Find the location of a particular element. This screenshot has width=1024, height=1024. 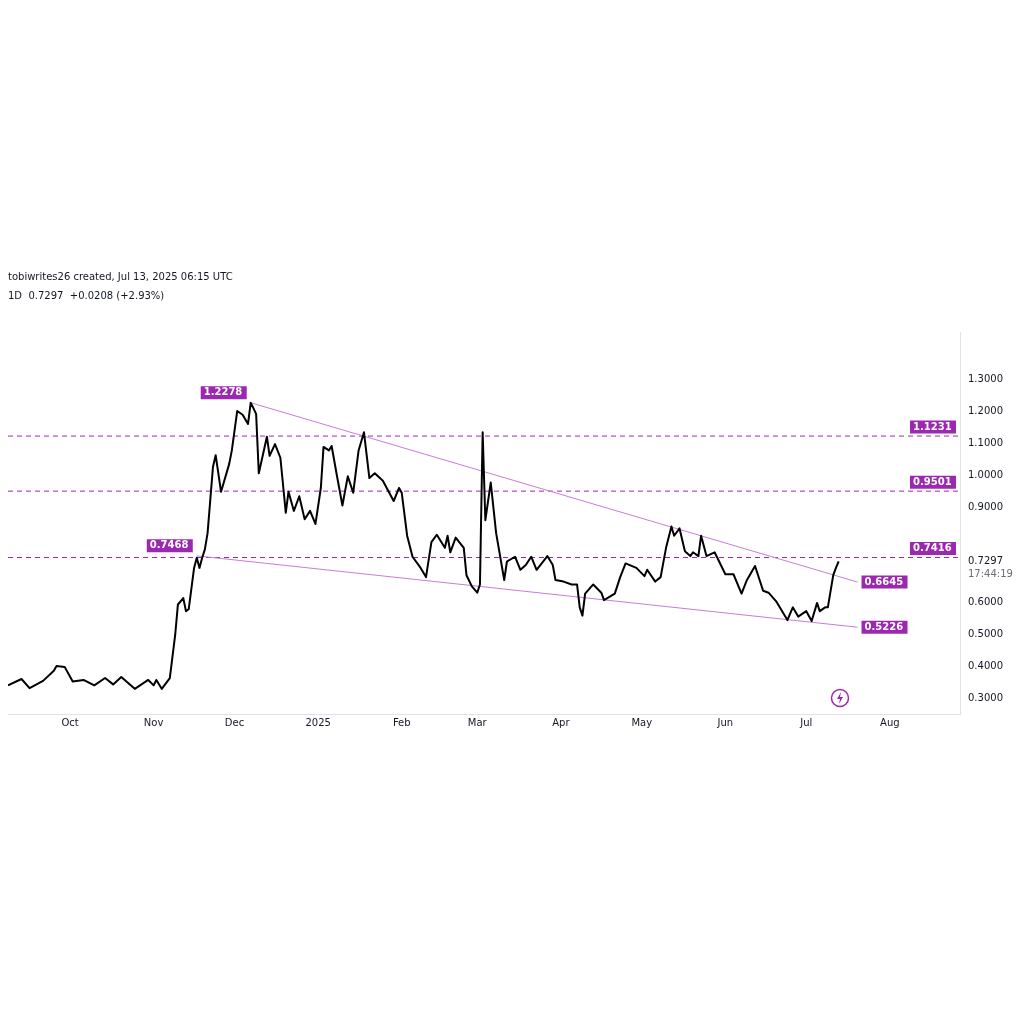

chart-subtitle: tobiwrites26 created, Jul 13, 2025 06:15 UTC is located at coordinates (120, 276).